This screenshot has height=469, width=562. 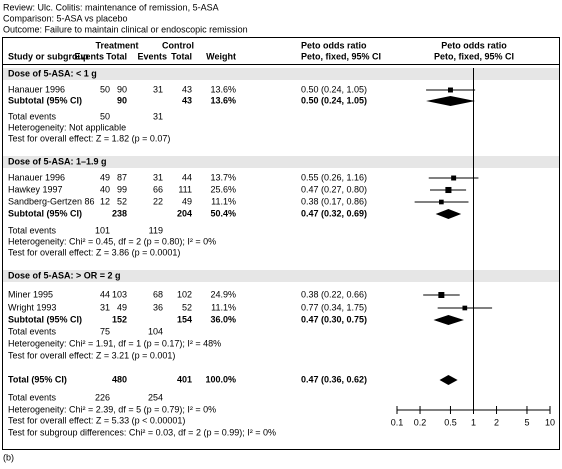 I want to click on cell: 238, so click(x=119, y=213).